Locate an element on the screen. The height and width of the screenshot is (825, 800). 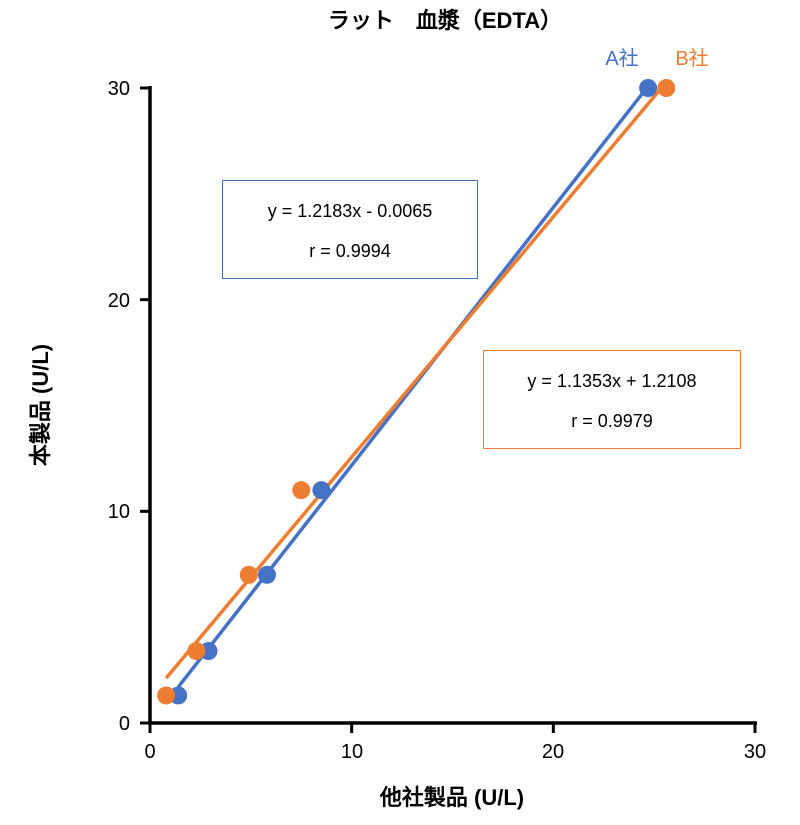
chart-title: ラット 血漿（EDTA） is located at coordinates (445, 20).